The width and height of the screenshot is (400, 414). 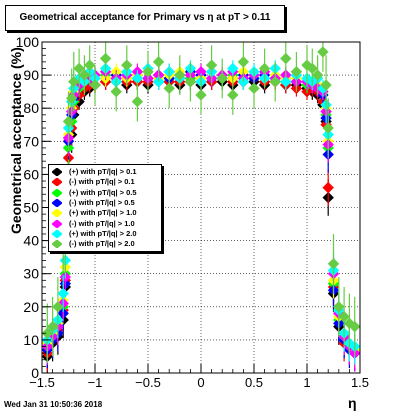 I want to click on y-tick-label: 20, so click(x=31, y=307).